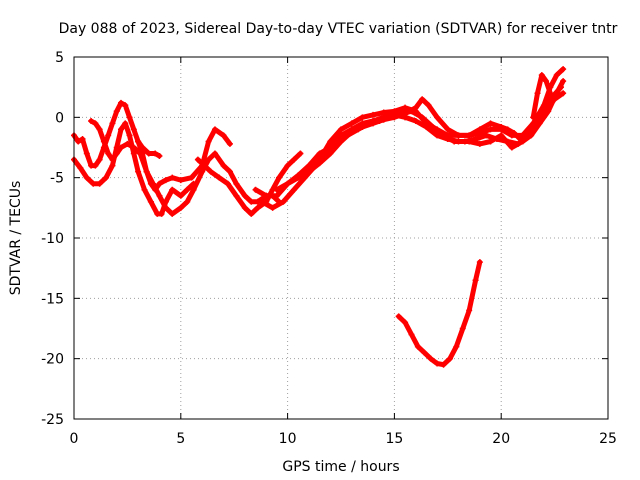 This screenshot has width=640, height=480. Describe the element at coordinates (52, 299) in the screenshot. I see `y-tick-label: -15` at that location.